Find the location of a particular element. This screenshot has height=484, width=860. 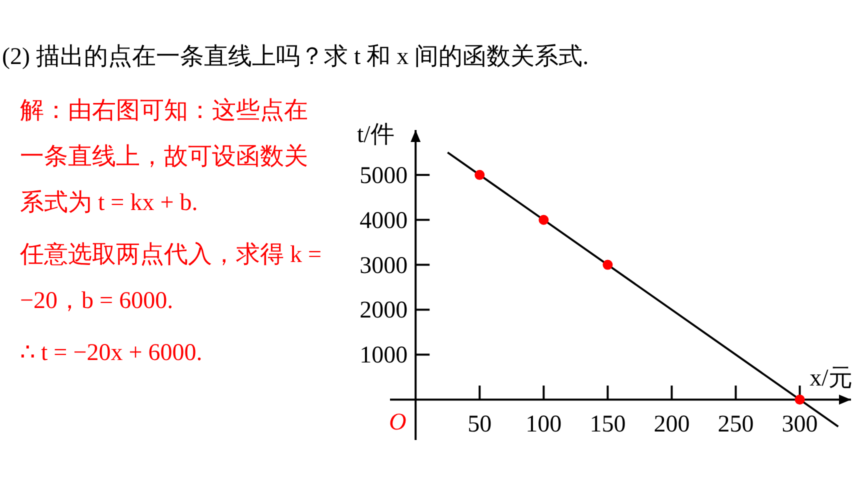

xtick: 300 is located at coordinates (800, 425).